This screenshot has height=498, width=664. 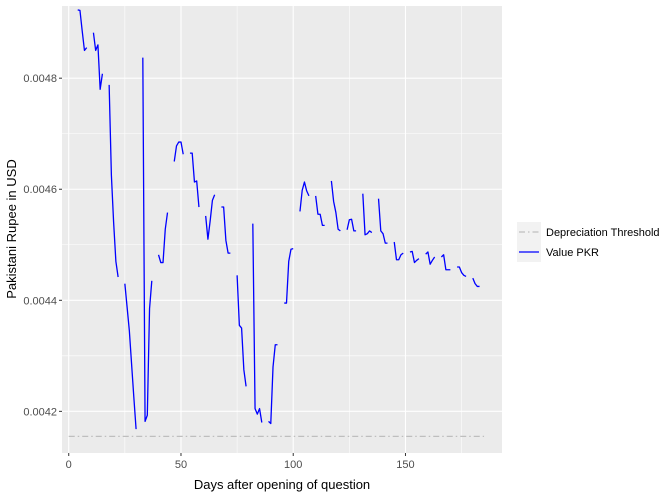 What do you see at coordinates (293, 465) in the screenshot?
I see `x-tick-label: 100` at bounding box center [293, 465].